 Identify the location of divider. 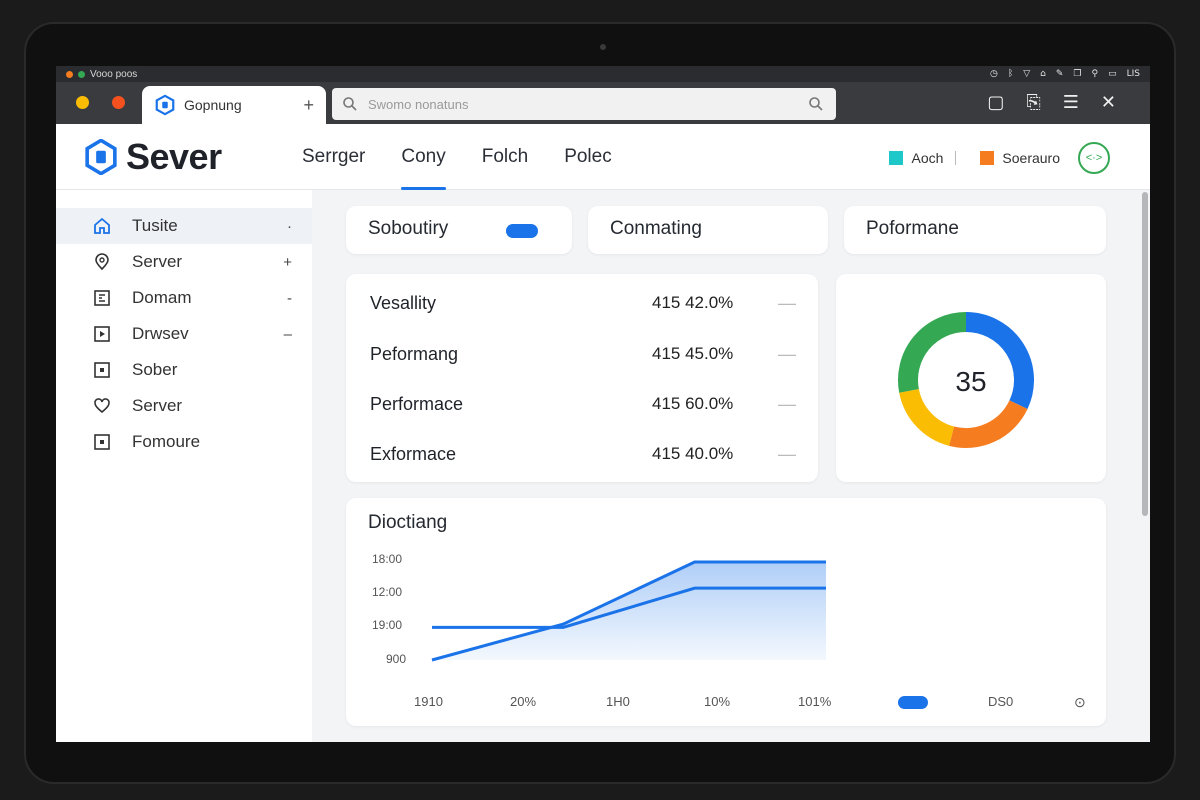
(956, 158).